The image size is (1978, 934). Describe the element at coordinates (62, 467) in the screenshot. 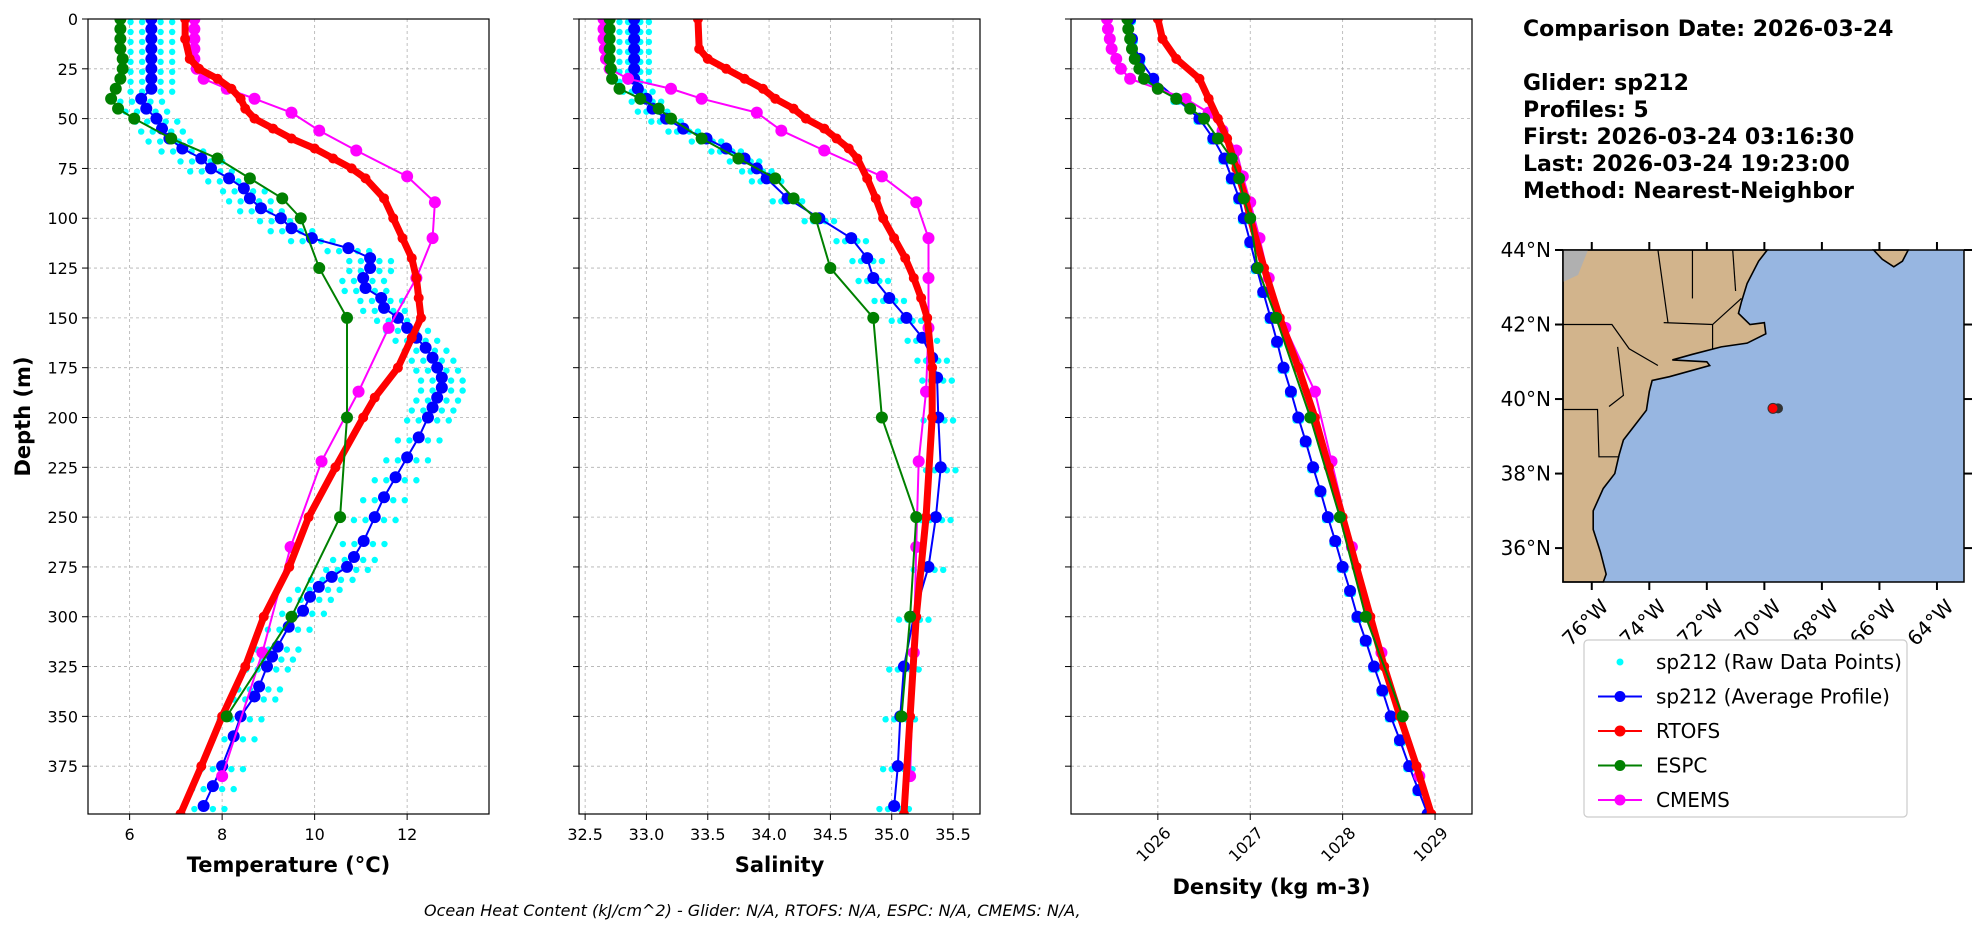

I see `y-tick-label: 225` at that location.